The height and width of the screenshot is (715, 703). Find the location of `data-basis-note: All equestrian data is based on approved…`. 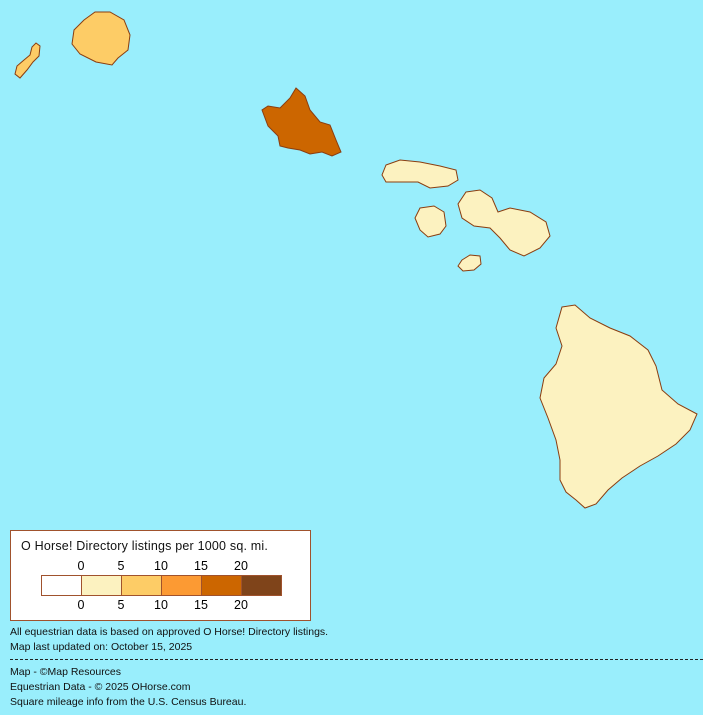

data-basis-note: All equestrian data is based on approved… is located at coordinates (169, 632).